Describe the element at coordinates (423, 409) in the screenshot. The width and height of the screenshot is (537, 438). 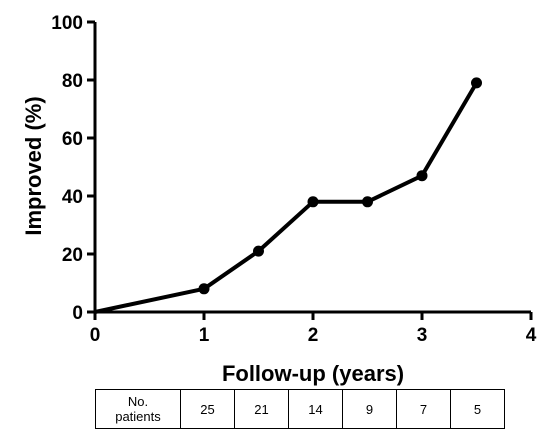
I see `patients-count-cell-5: 7` at that location.